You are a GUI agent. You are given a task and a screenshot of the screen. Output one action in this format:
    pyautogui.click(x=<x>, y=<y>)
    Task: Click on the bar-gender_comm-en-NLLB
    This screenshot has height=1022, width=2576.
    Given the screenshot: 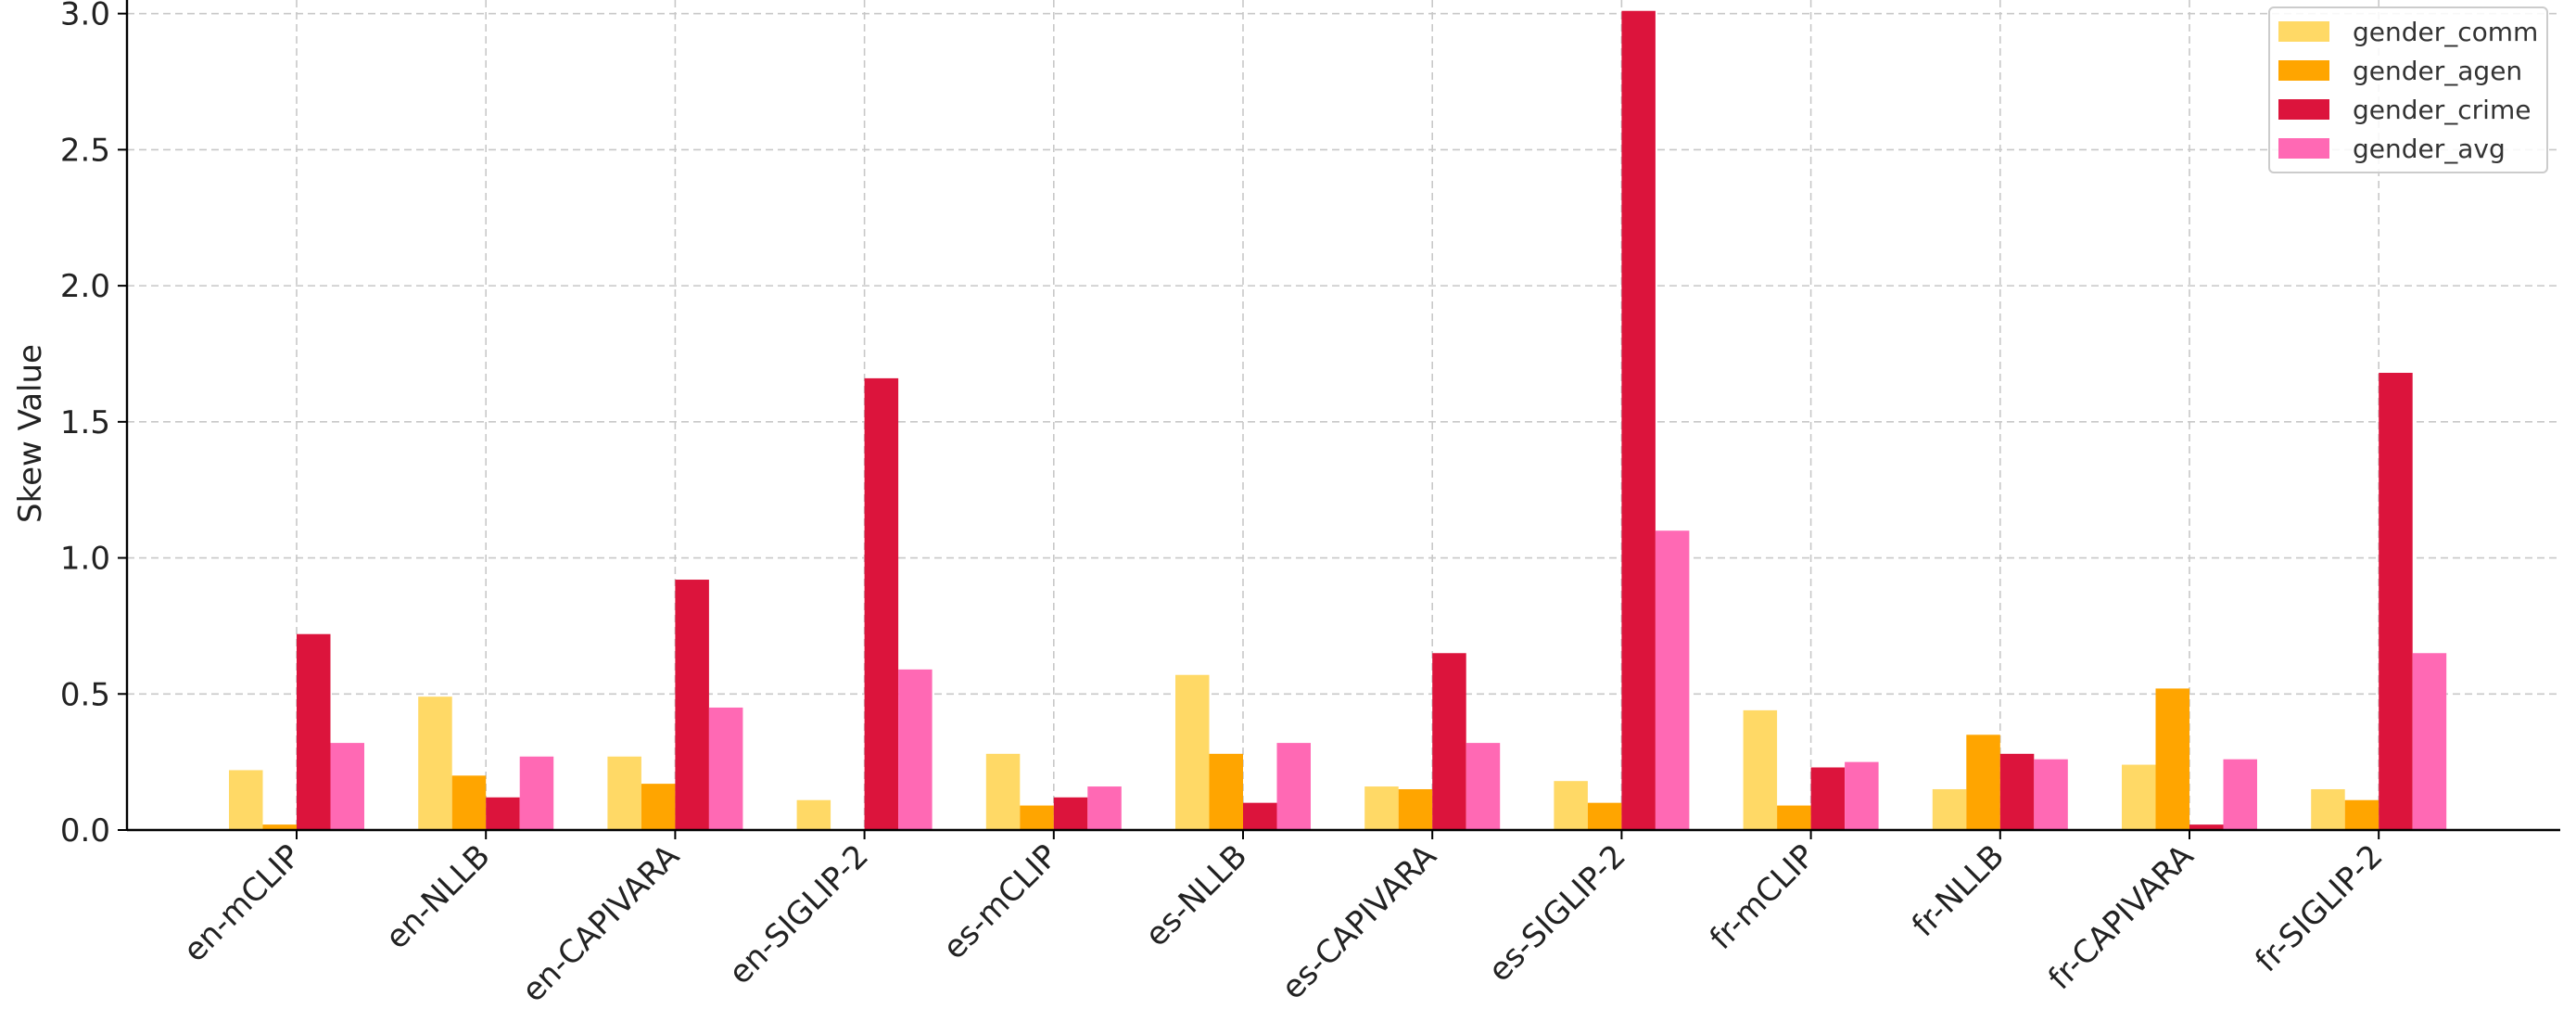 What is the action you would take?
    pyautogui.click(x=435, y=763)
    